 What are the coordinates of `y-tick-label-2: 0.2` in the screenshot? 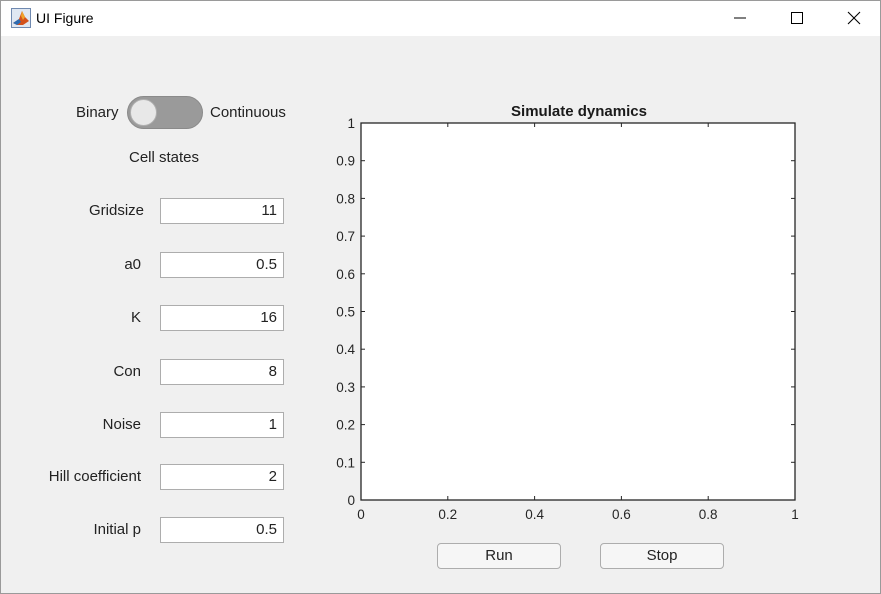 It's located at (345, 425).